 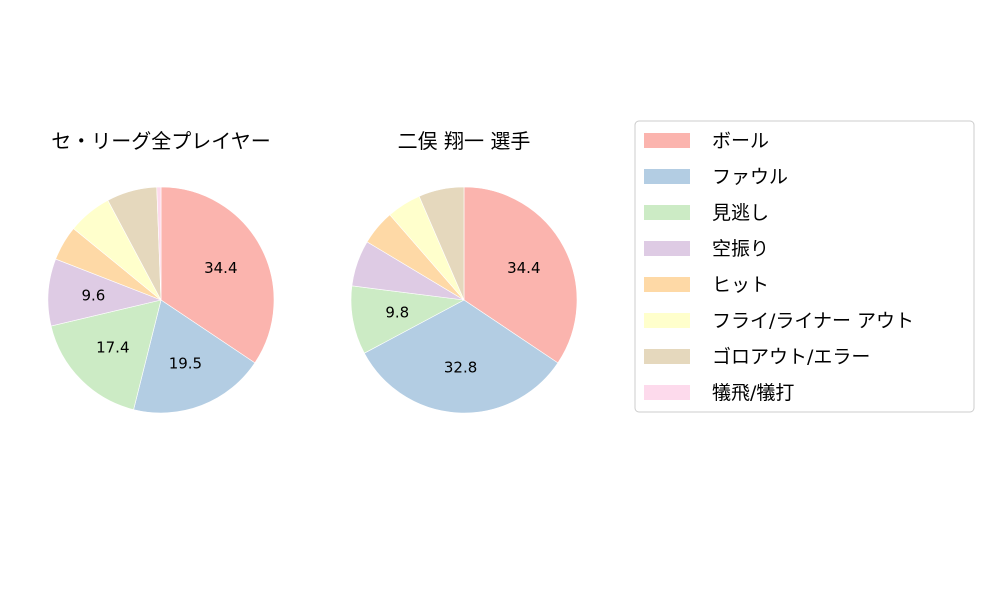 What do you see at coordinates (740, 249) in the screenshot?
I see `legend-label-3: 空振り` at bounding box center [740, 249].